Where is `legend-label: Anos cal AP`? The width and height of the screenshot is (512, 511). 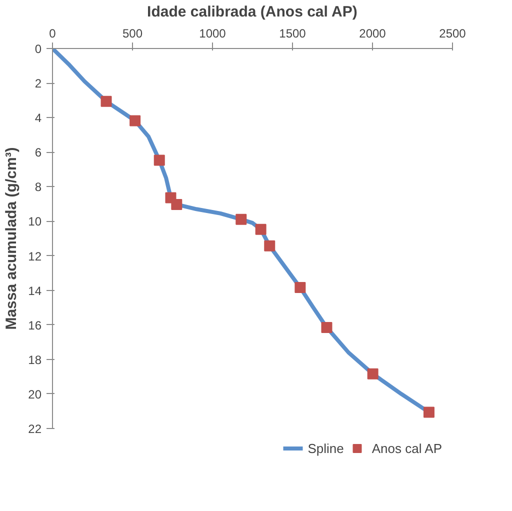
legend-label: Anos cal AP is located at coordinates (407, 448).